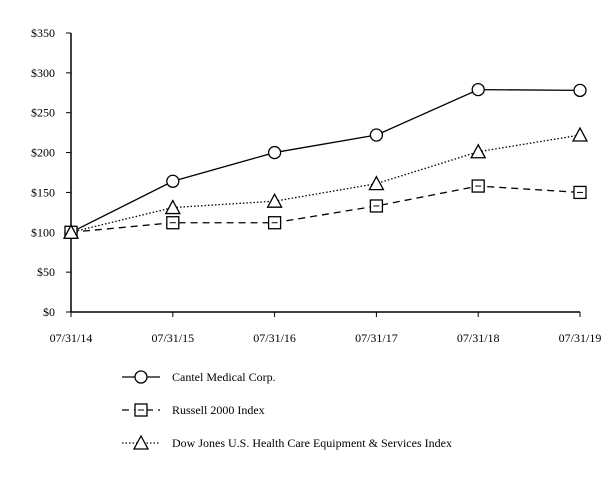 The image size is (613, 485). What do you see at coordinates (43, 73) in the screenshot?
I see `y-tick-label: $300` at bounding box center [43, 73].